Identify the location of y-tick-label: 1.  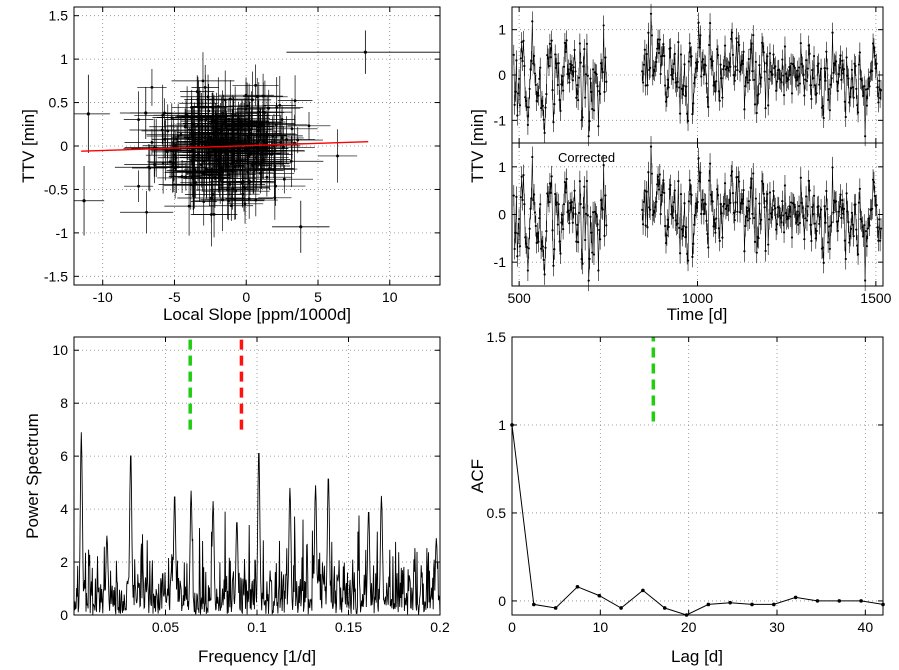
(502, 167).